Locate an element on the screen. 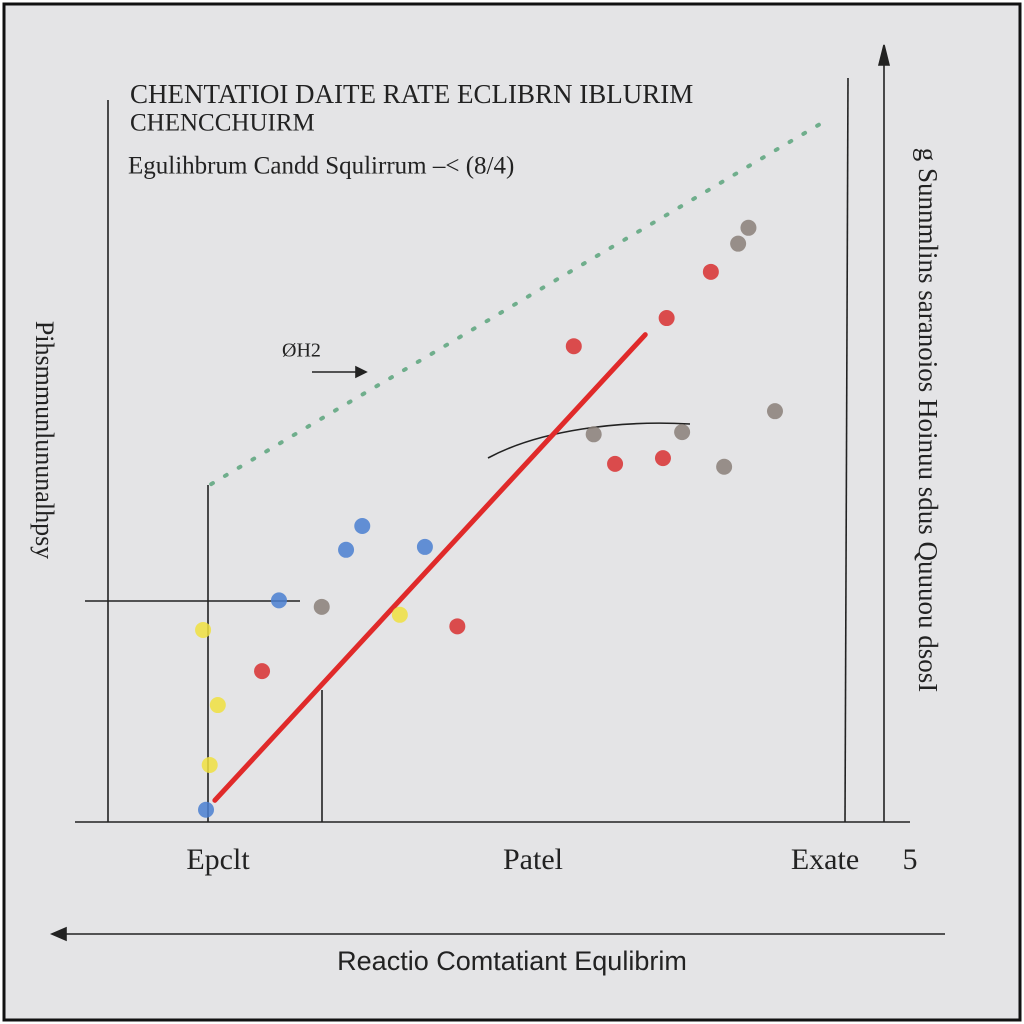  y-axis-label: Pihsmmunlununalhpsy is located at coordinates (44, 440).